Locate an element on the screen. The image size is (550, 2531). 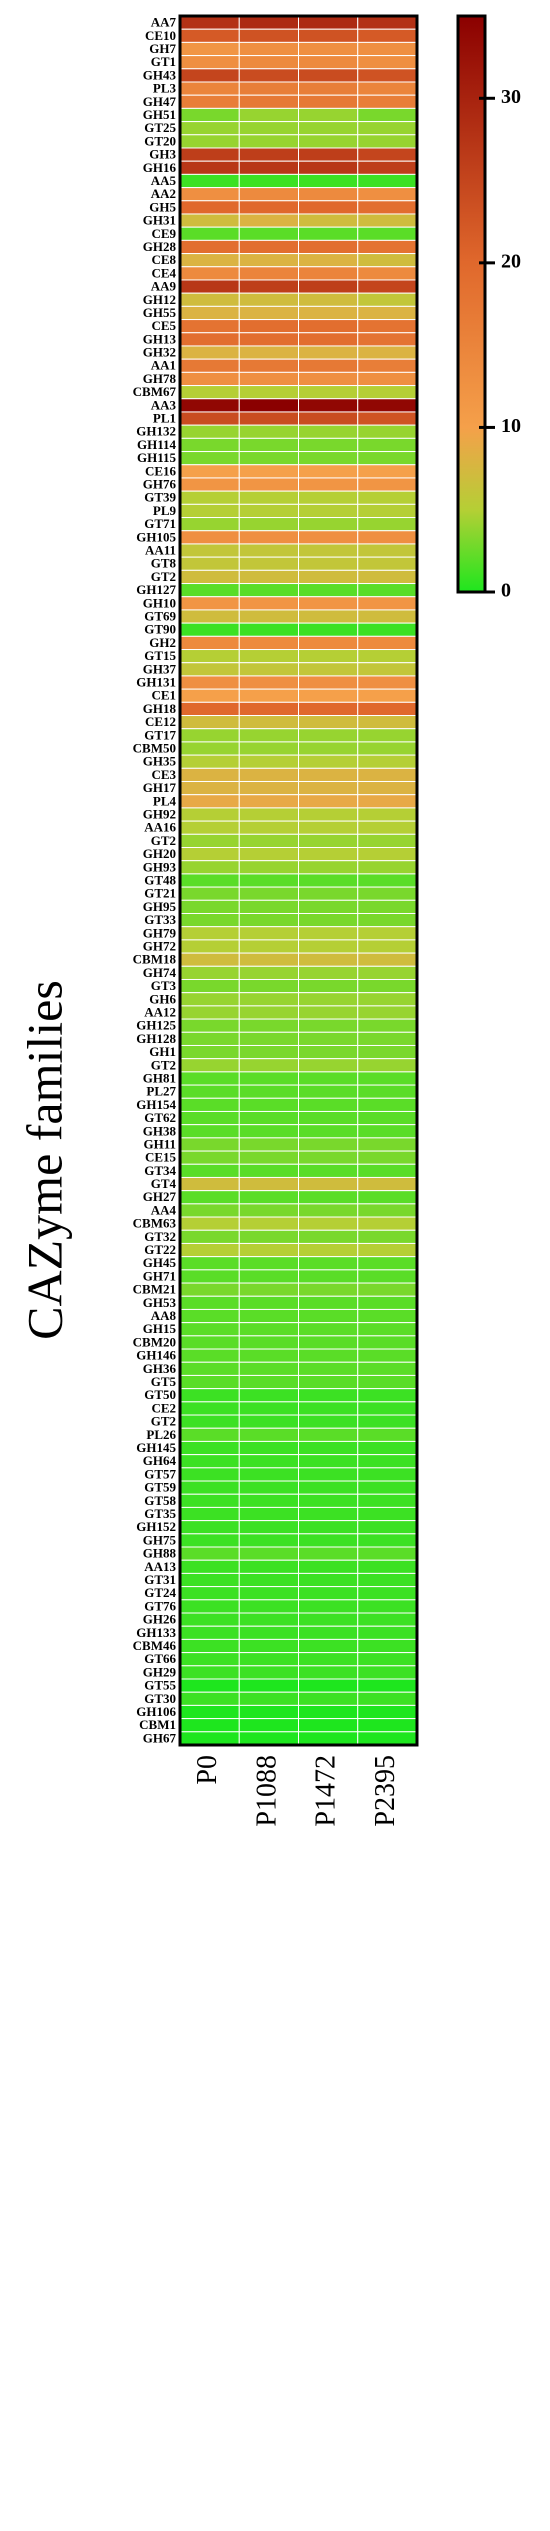
colorbar-tick-label: 10 is located at coordinates (511, 426).